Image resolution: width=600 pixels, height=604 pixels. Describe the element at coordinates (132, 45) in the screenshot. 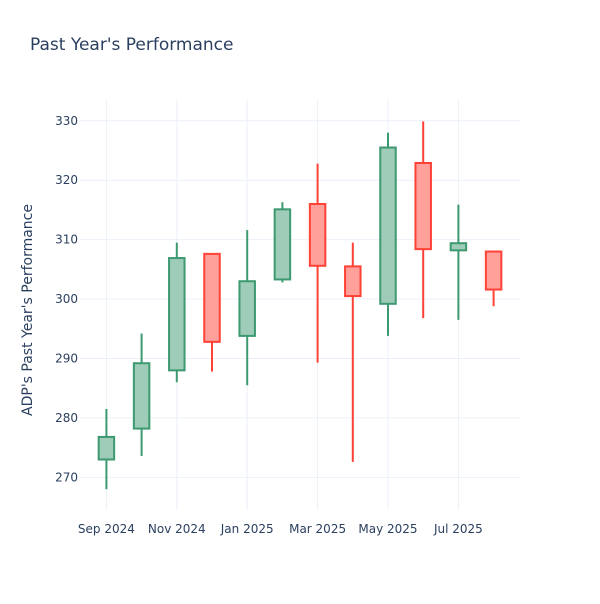

I see `chart-title: Past Year's Performance` at that location.